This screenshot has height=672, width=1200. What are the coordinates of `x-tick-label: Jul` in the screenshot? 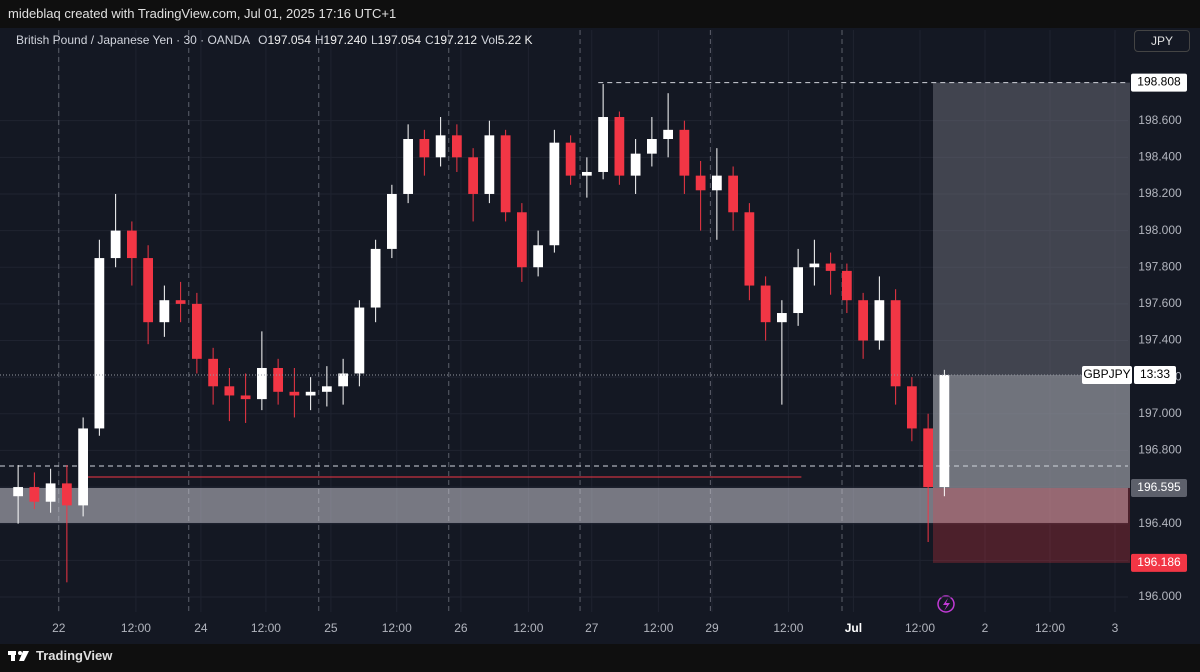 It's located at (853, 628).